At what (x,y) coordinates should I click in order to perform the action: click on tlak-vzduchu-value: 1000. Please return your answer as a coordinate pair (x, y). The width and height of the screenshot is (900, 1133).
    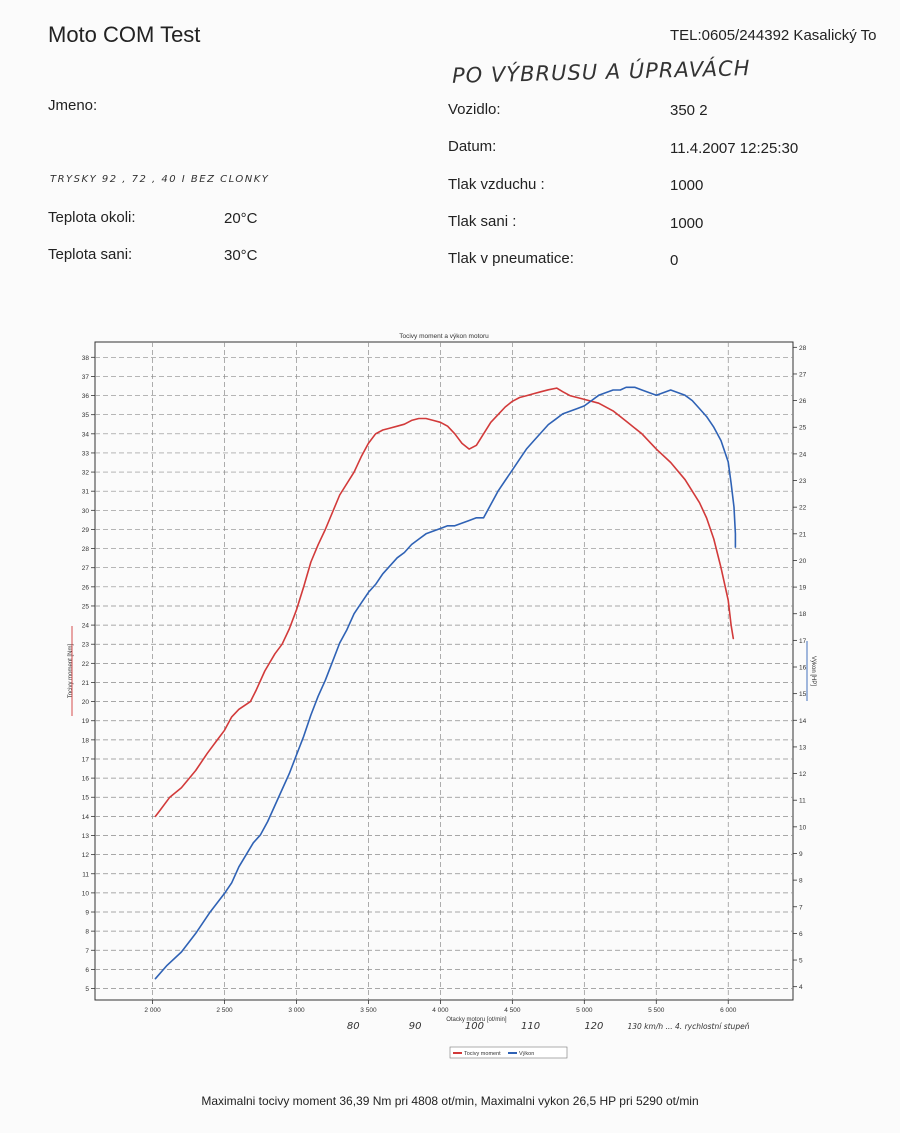
    Looking at the image, I should click on (687, 185).